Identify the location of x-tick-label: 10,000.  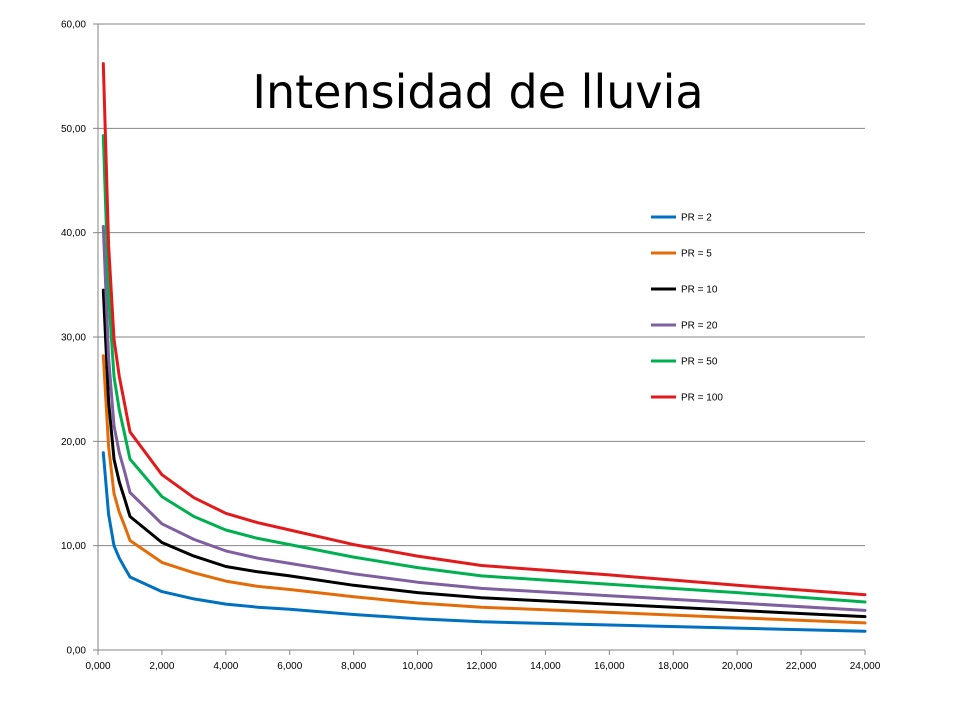
(417, 666).